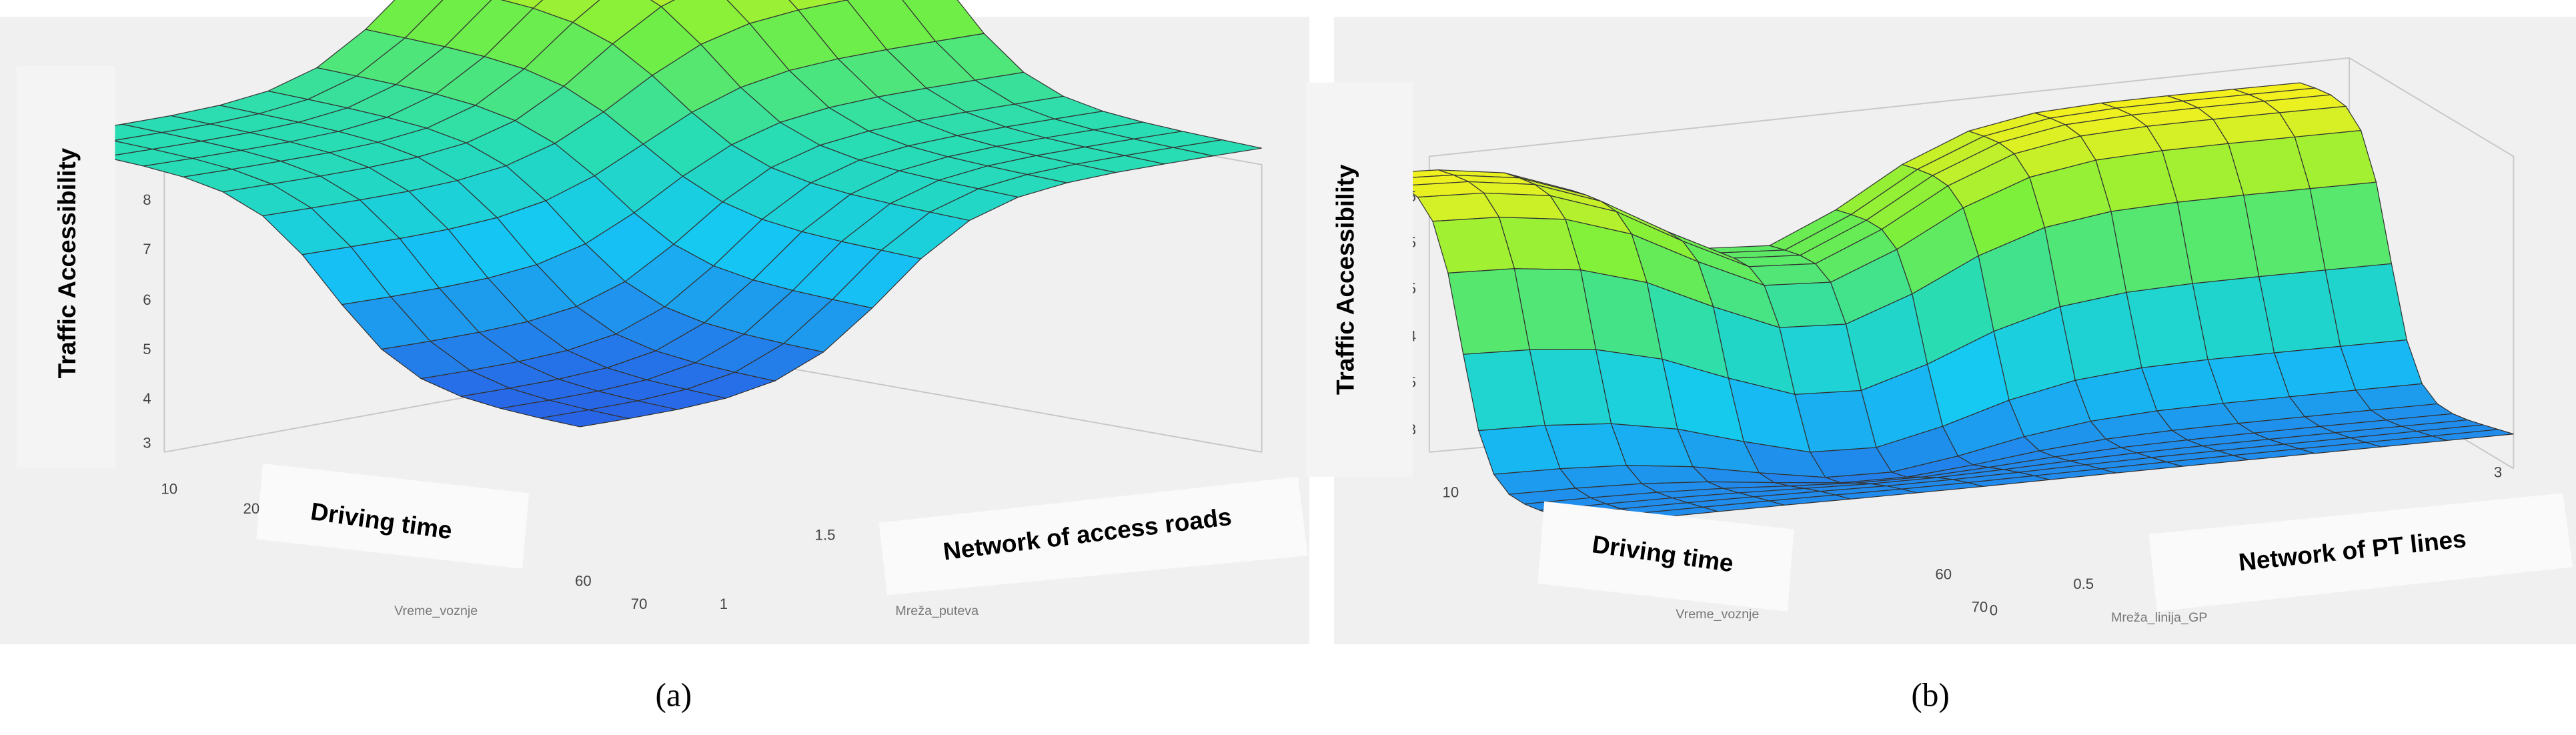 The image size is (2576, 735). What do you see at coordinates (147, 349) in the screenshot?
I see `z-tick: 5` at bounding box center [147, 349].